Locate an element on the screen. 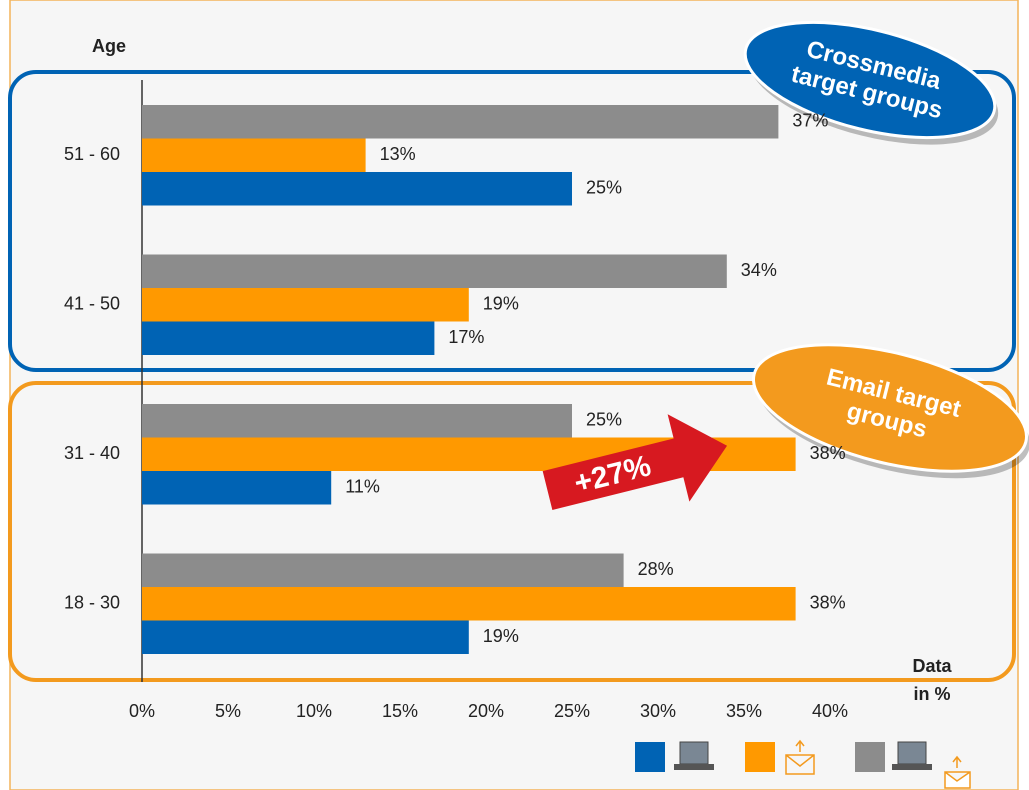 The width and height of the screenshot is (1029, 790). laptop-icon is located at coordinates (694, 755).